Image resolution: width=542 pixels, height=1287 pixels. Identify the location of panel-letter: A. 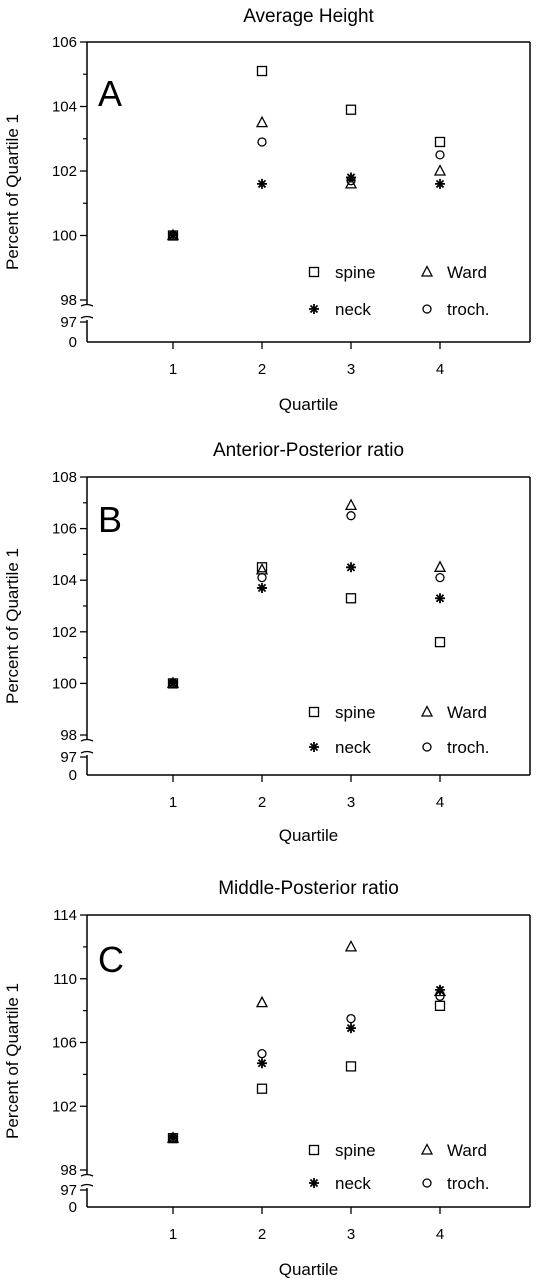
(110, 93).